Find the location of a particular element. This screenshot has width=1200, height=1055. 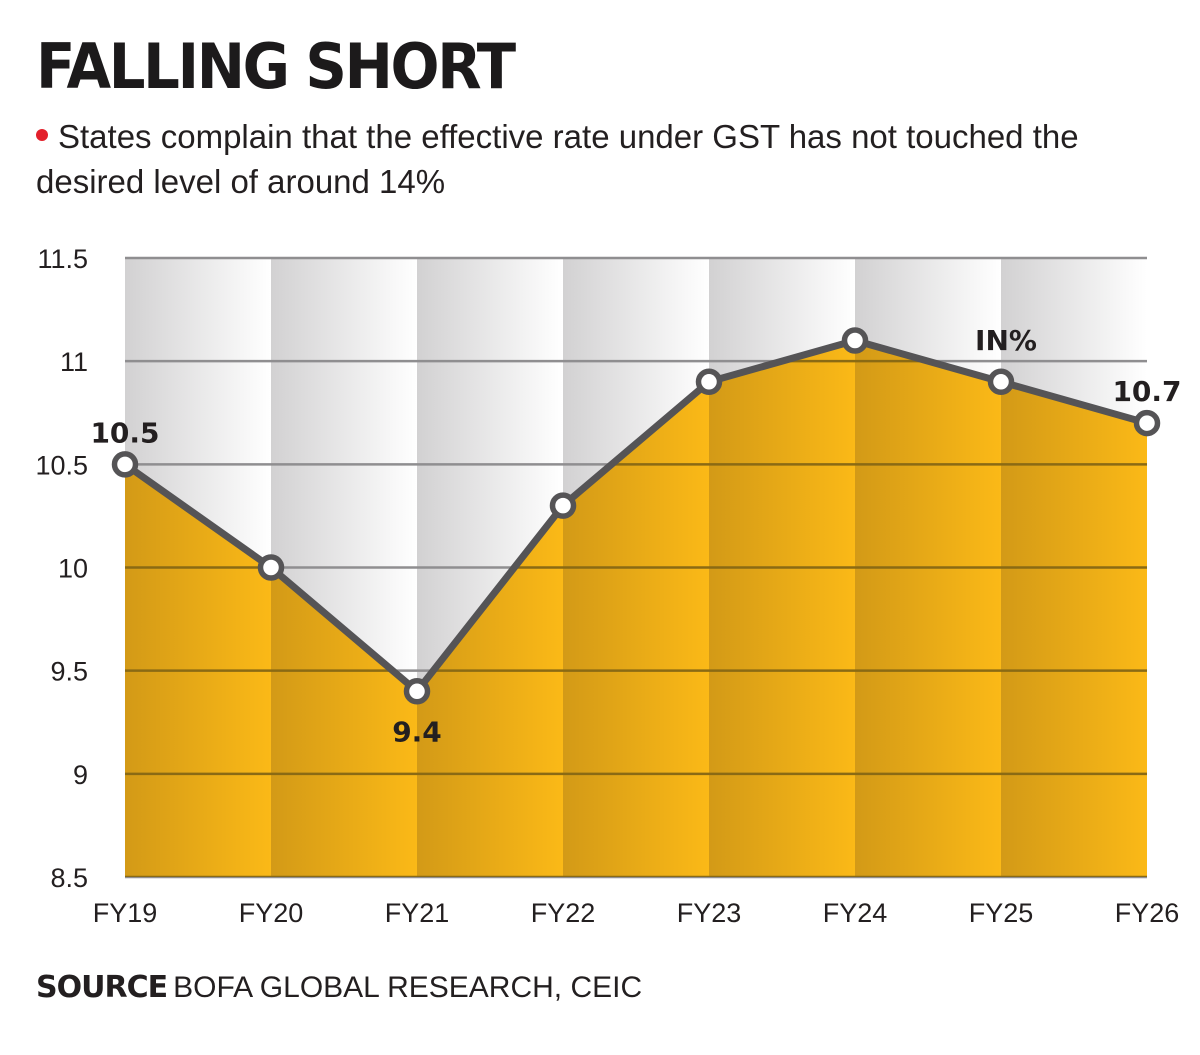

unit-annotation: IN% is located at coordinates (1006, 340).